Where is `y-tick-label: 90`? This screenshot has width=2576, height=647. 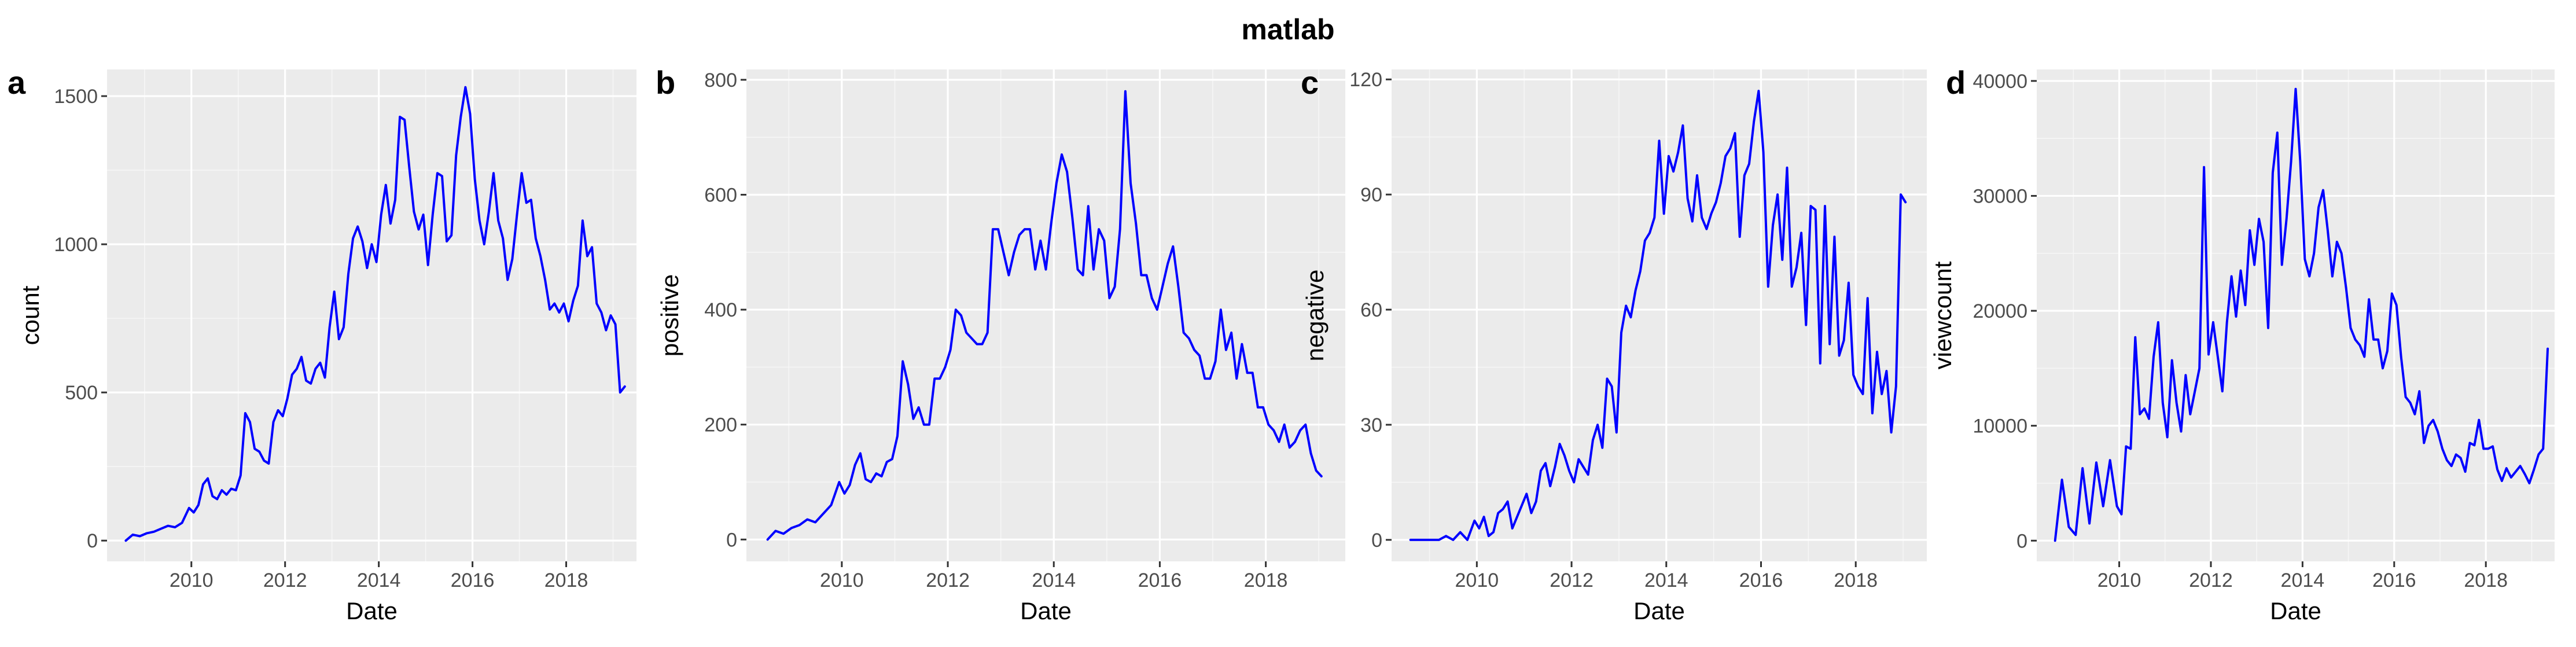
y-tick-label: 90 is located at coordinates (1371, 195).